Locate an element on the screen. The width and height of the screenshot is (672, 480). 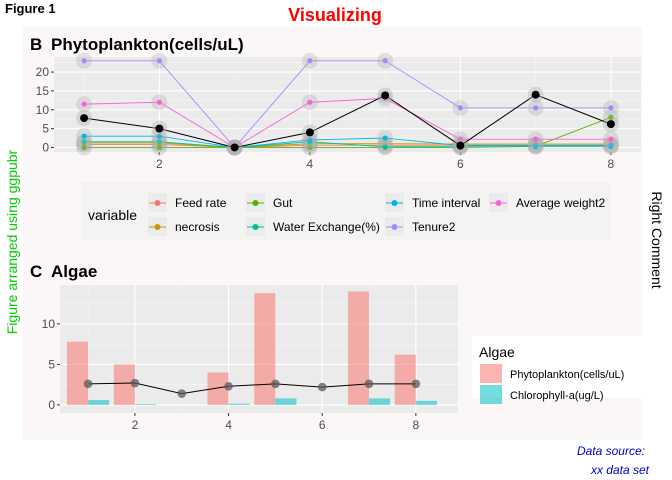
legend-label: Water Exchange(%) is located at coordinates (326, 227).